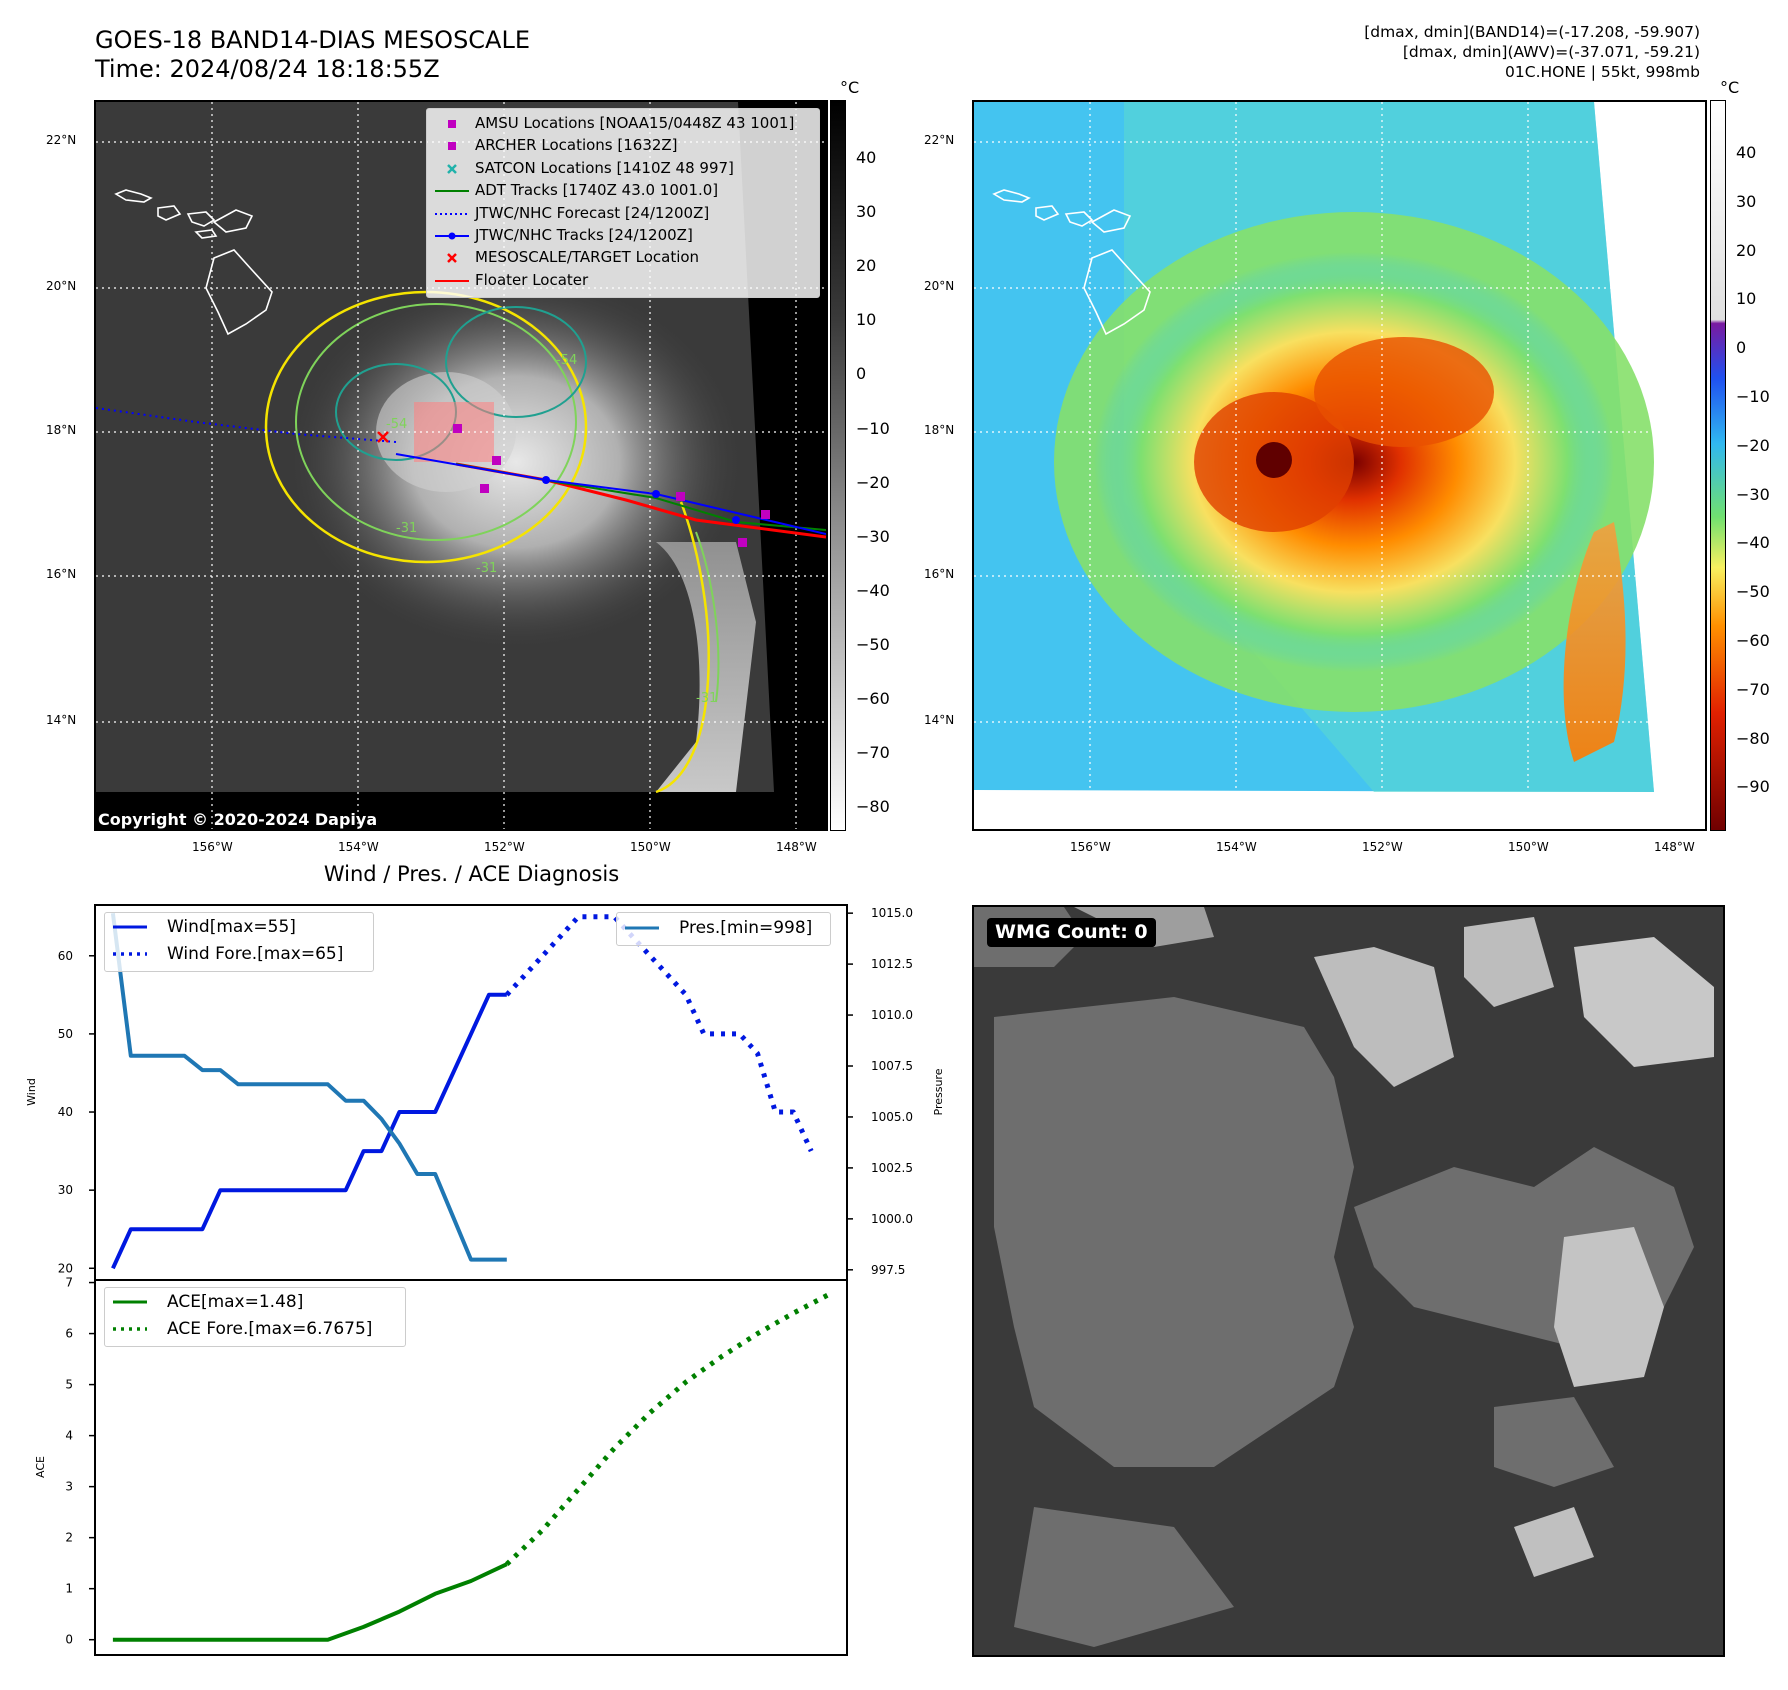 The width and height of the screenshot is (1788, 1690). What do you see at coordinates (206, 234) in the screenshot?
I see `island-lanai` at bounding box center [206, 234].